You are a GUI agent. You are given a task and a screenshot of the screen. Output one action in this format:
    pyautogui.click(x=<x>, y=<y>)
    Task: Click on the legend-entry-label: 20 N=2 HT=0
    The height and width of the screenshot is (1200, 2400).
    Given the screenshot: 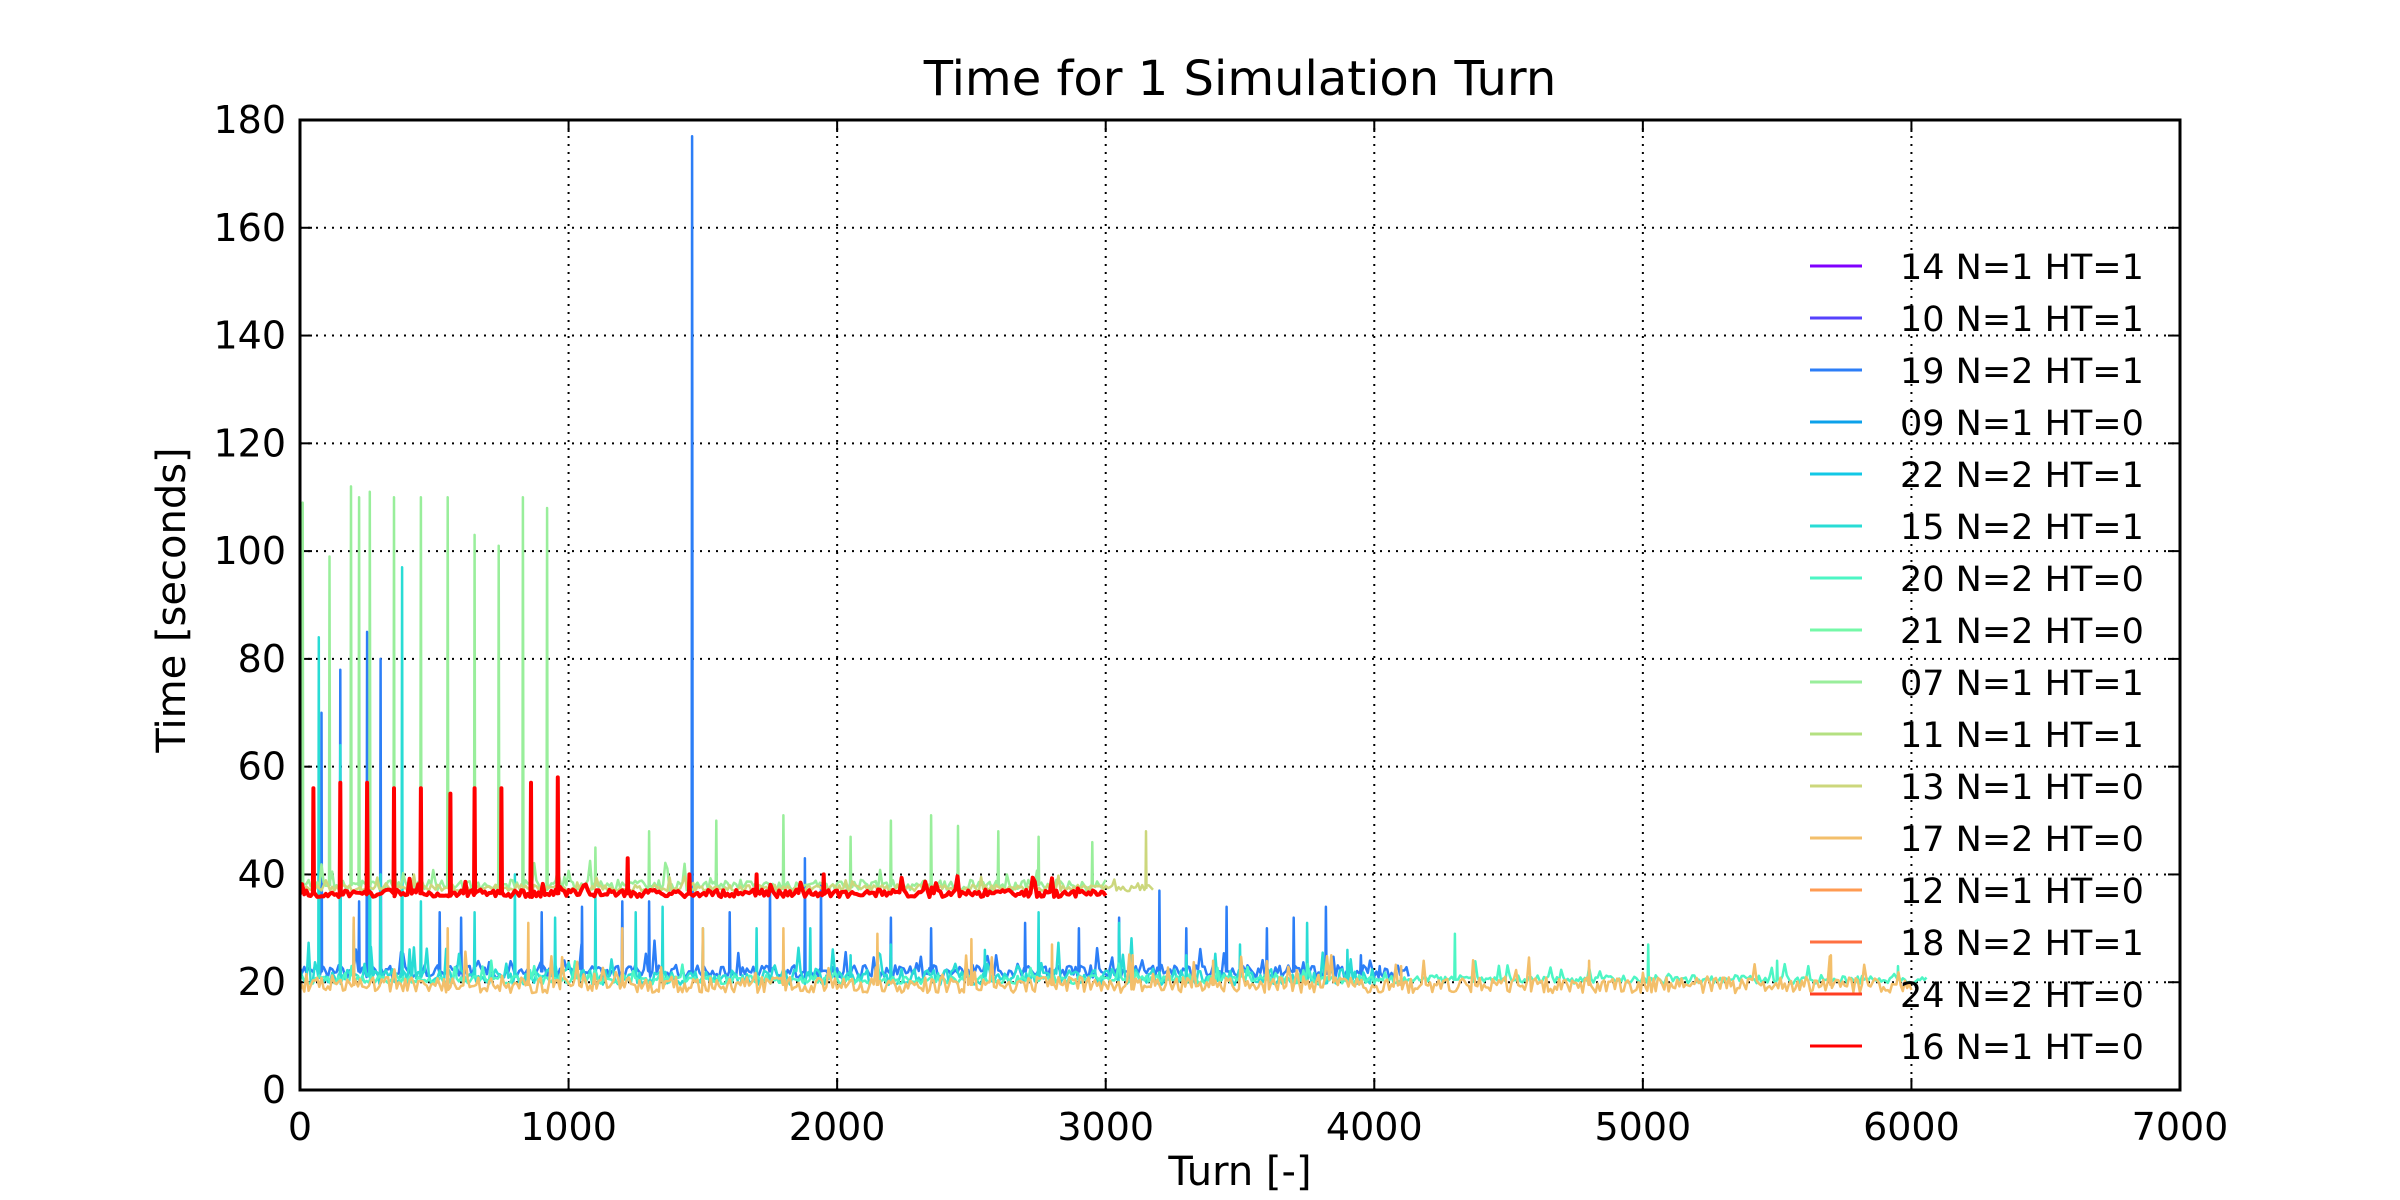 What is the action you would take?
    pyautogui.click(x=2022, y=580)
    